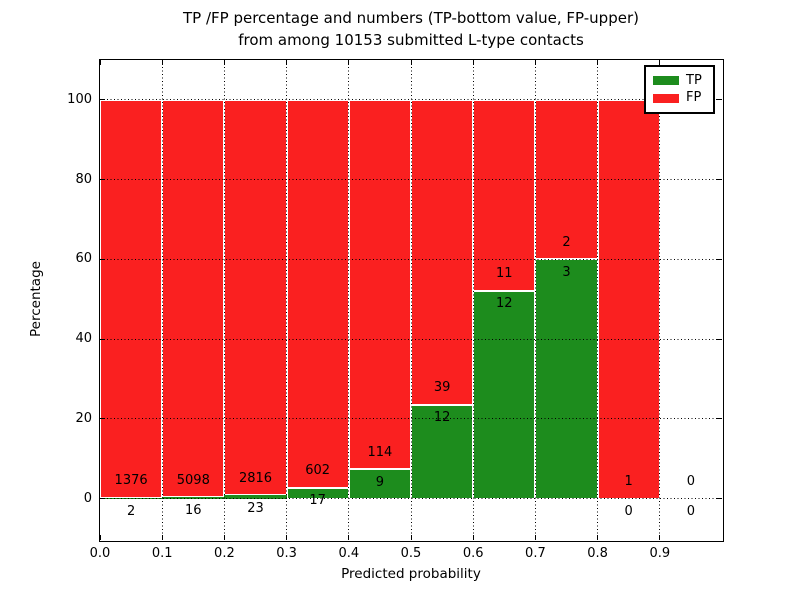  What do you see at coordinates (660, 553) in the screenshot?
I see `x-tick-label: 0.9` at bounding box center [660, 553].